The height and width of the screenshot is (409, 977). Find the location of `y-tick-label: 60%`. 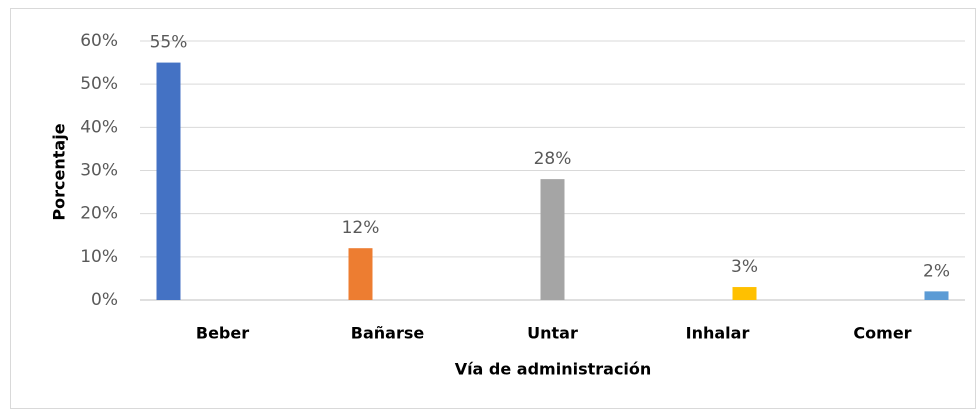

y-tick-label: 60% is located at coordinates (99, 41).